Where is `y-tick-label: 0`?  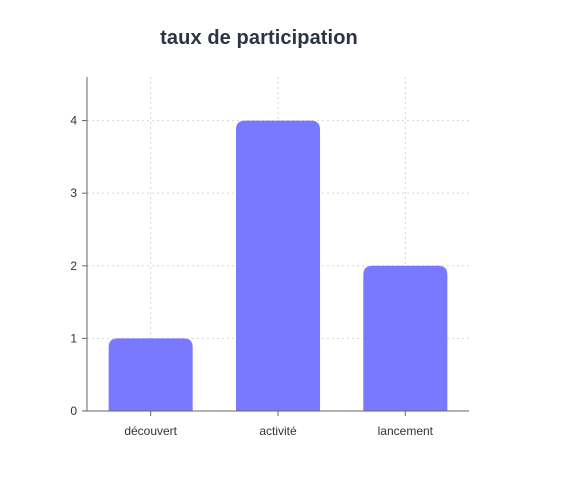
y-tick-label: 0 is located at coordinates (73, 411).